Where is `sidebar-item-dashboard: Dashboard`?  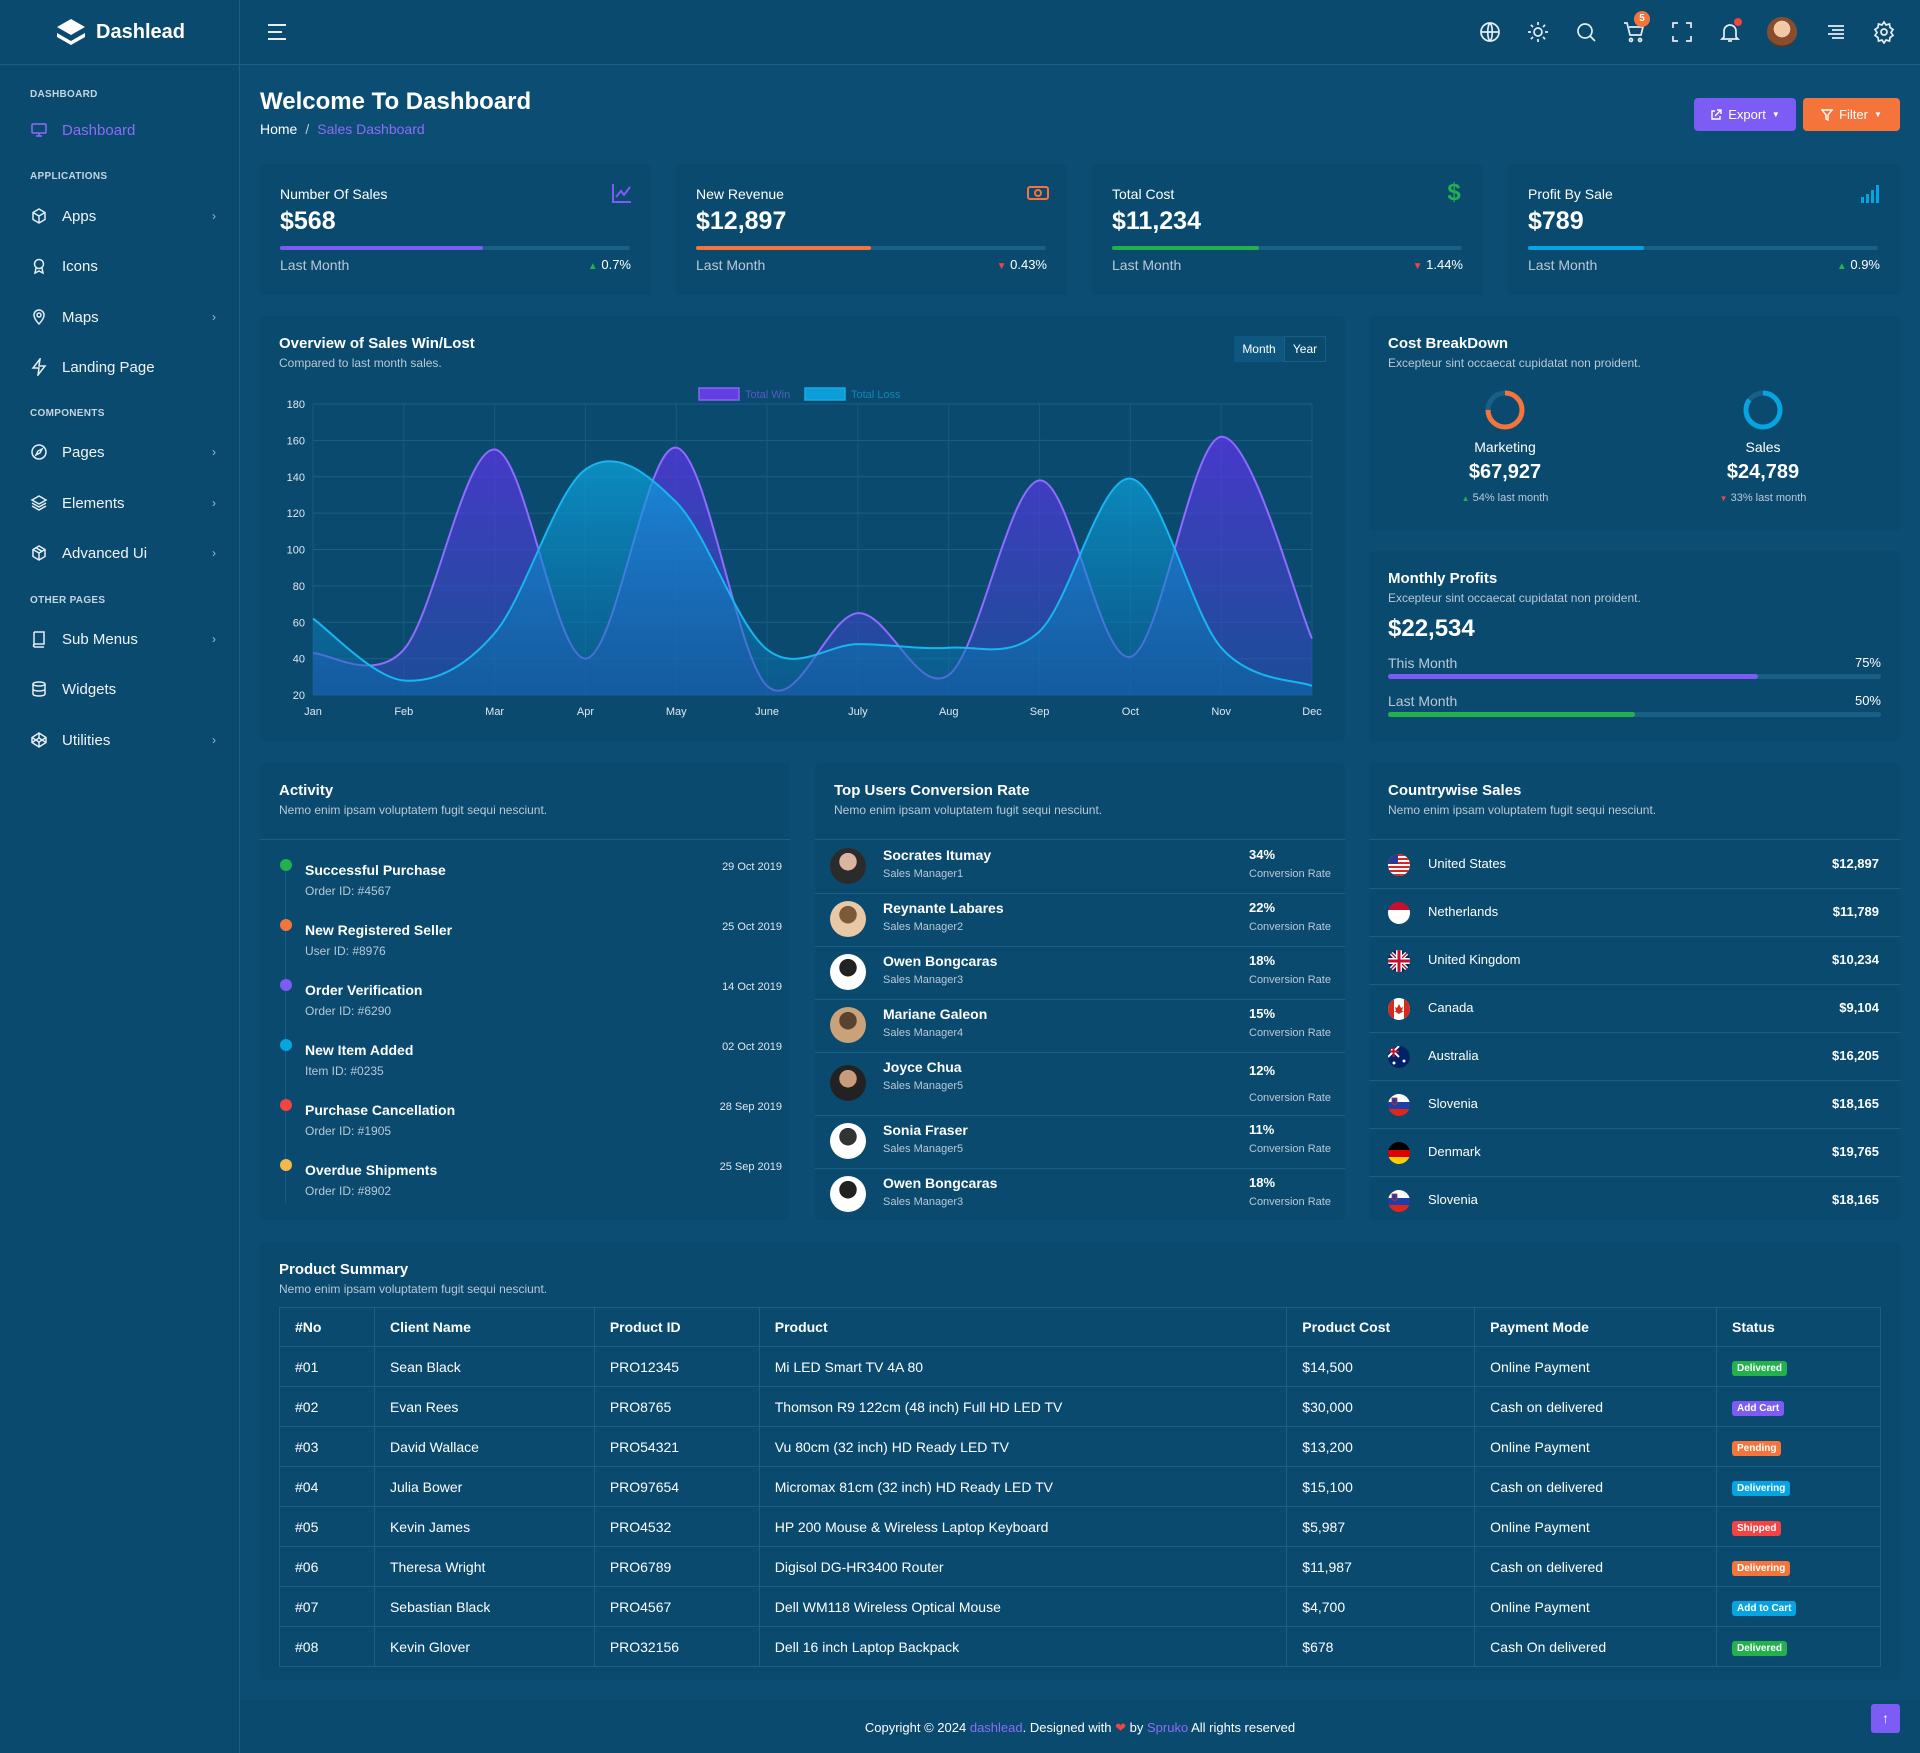
sidebar-item-dashboard: Dashboard is located at coordinates (123, 130).